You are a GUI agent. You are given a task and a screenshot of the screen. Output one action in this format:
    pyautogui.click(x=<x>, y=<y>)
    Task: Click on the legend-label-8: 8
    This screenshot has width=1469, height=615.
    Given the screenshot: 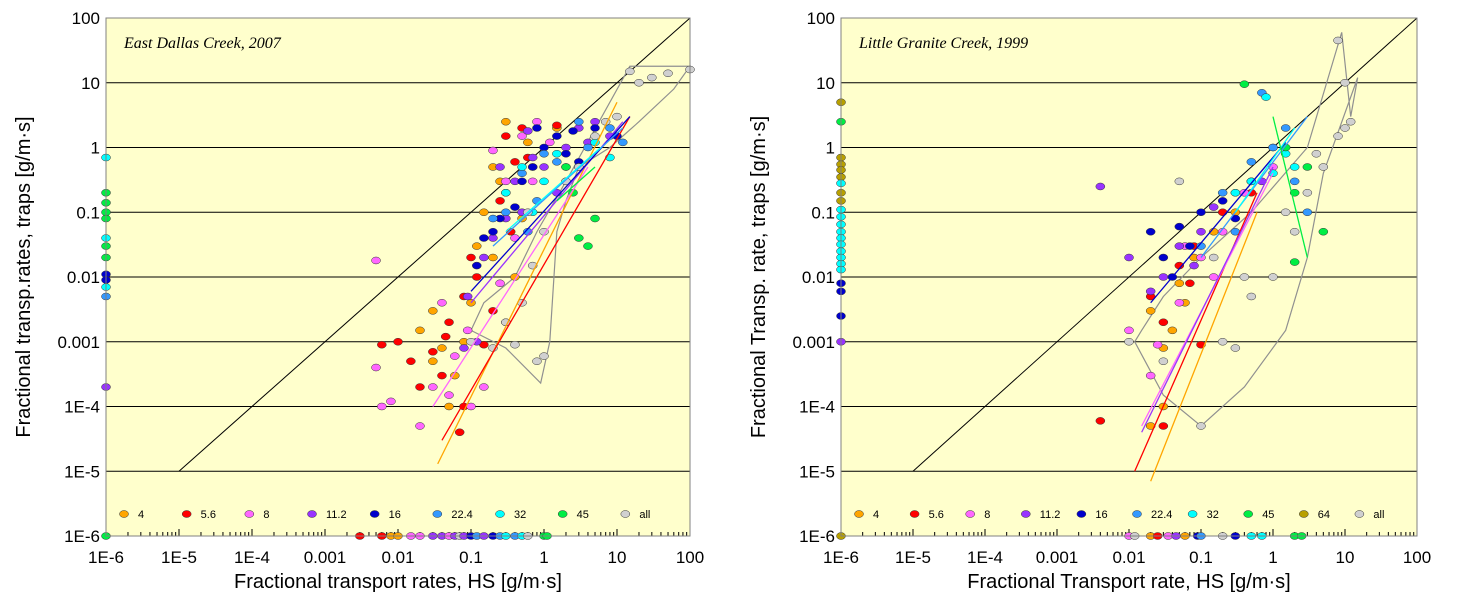 What is the action you would take?
    pyautogui.click(x=266, y=515)
    